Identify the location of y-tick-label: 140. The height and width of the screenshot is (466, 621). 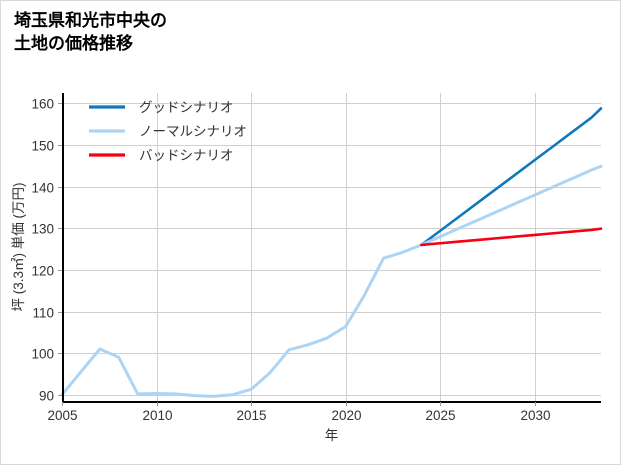
(42, 188).